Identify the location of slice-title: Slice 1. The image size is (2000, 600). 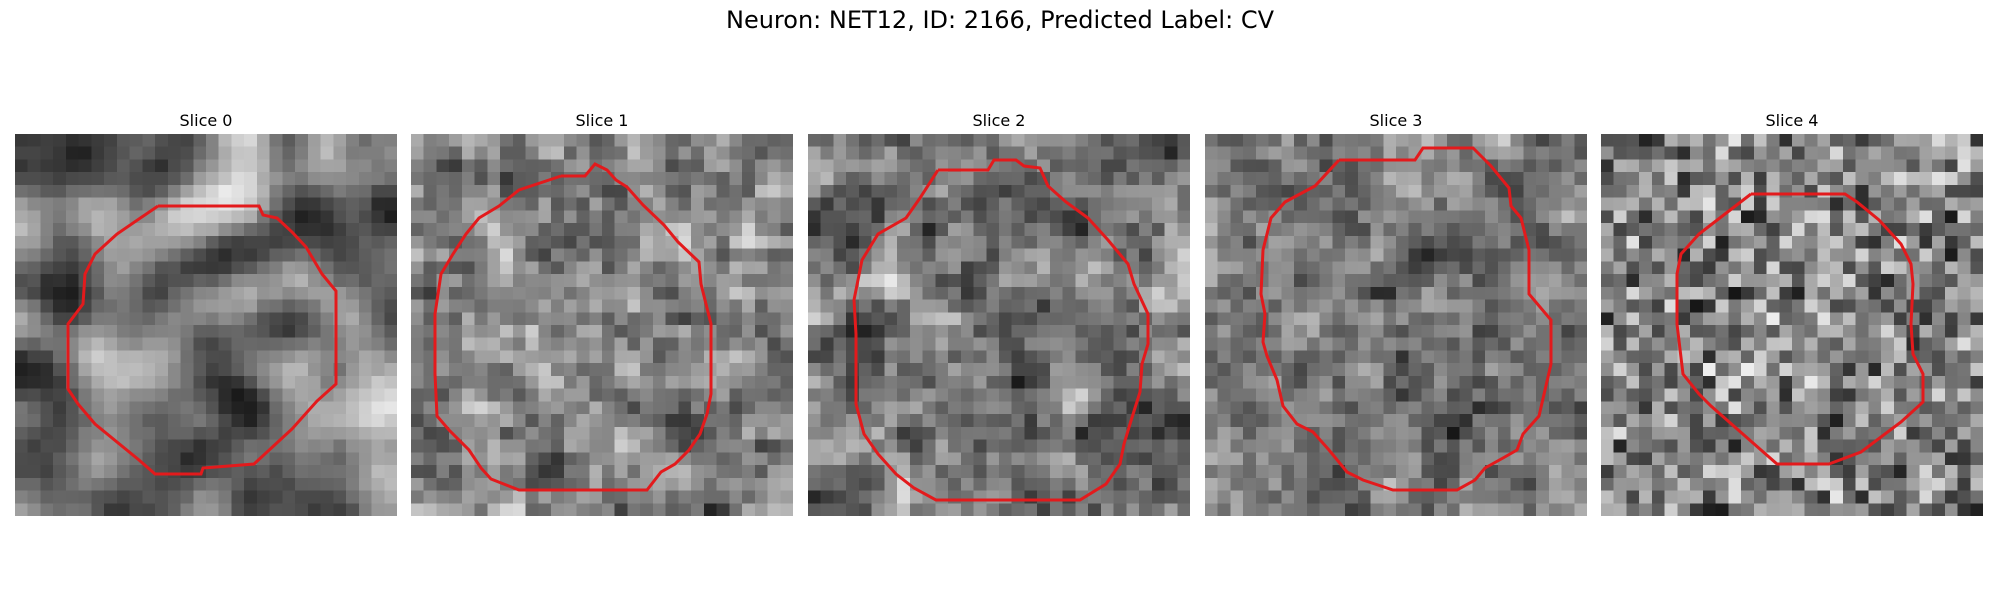
(602, 120).